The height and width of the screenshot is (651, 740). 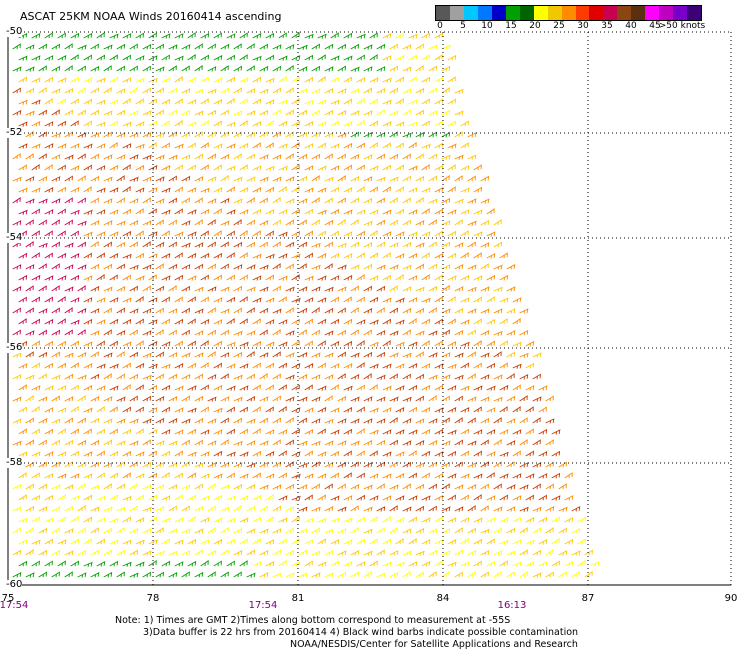 What do you see at coordinates (153, 598) in the screenshot?
I see `lon-label-78: 78` at bounding box center [153, 598].